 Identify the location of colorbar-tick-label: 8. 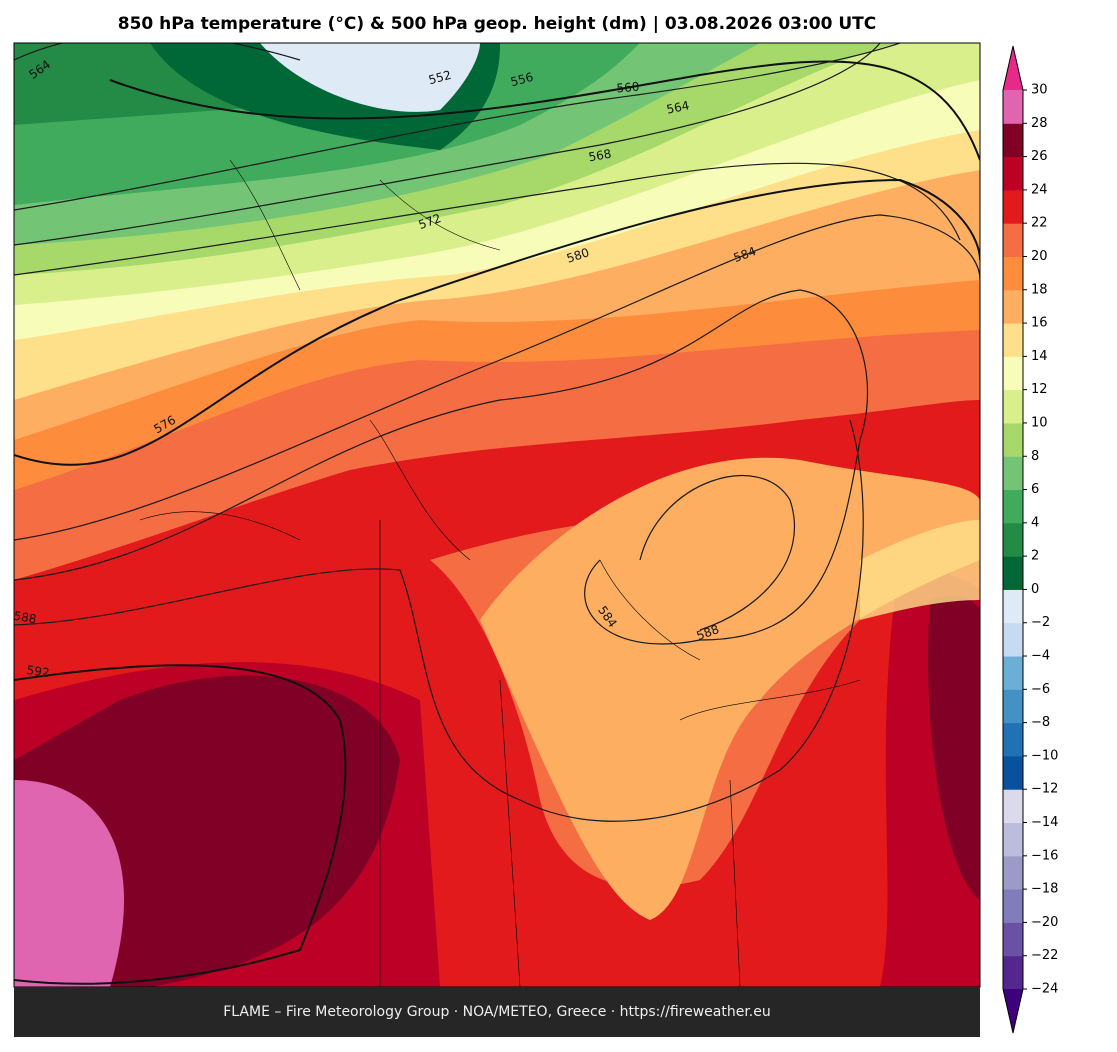
(1035, 456).